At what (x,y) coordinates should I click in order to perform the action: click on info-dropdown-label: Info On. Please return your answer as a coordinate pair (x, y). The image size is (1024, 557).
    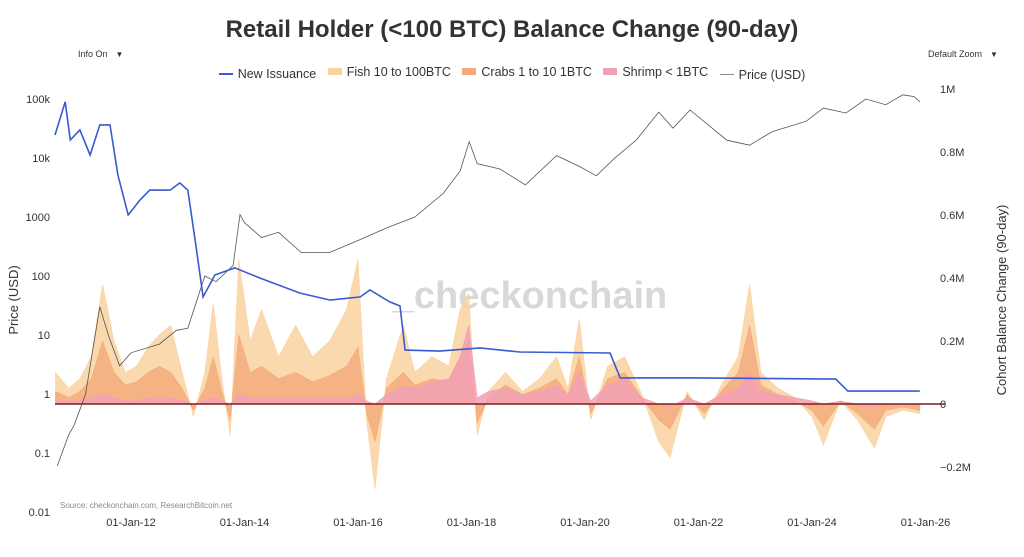
    Looking at the image, I should click on (93, 54).